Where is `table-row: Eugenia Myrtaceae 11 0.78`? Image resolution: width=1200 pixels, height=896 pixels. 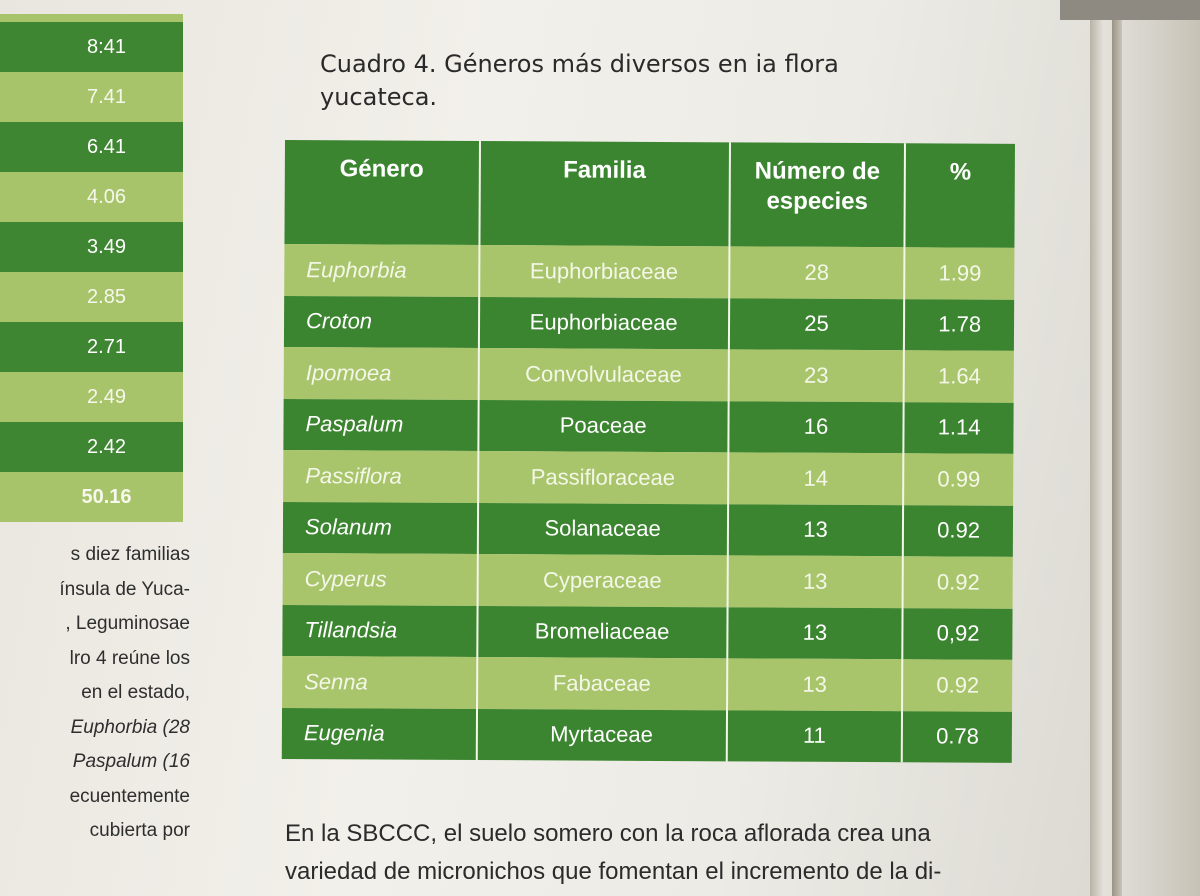
table-row: Eugenia Myrtaceae 11 0.78 is located at coordinates (647, 735).